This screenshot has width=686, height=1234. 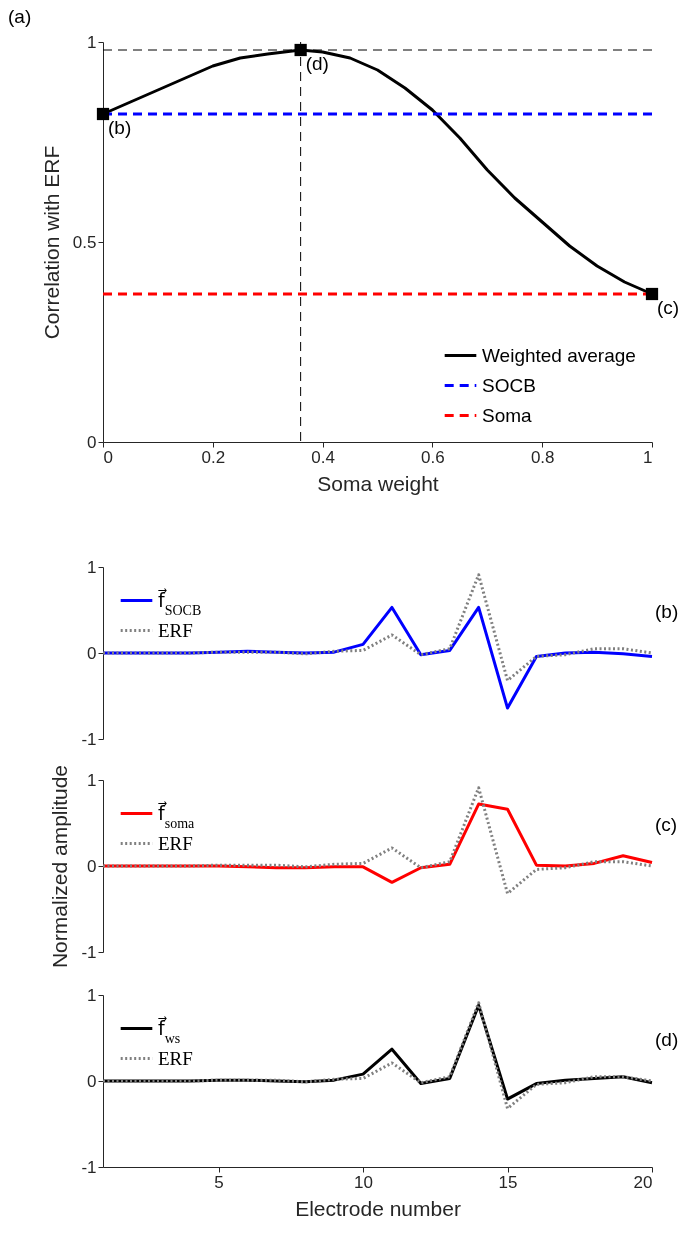 What do you see at coordinates (177, 815) in the screenshot?
I see `legend-label: f⃗$_{soma}$` at bounding box center [177, 815].